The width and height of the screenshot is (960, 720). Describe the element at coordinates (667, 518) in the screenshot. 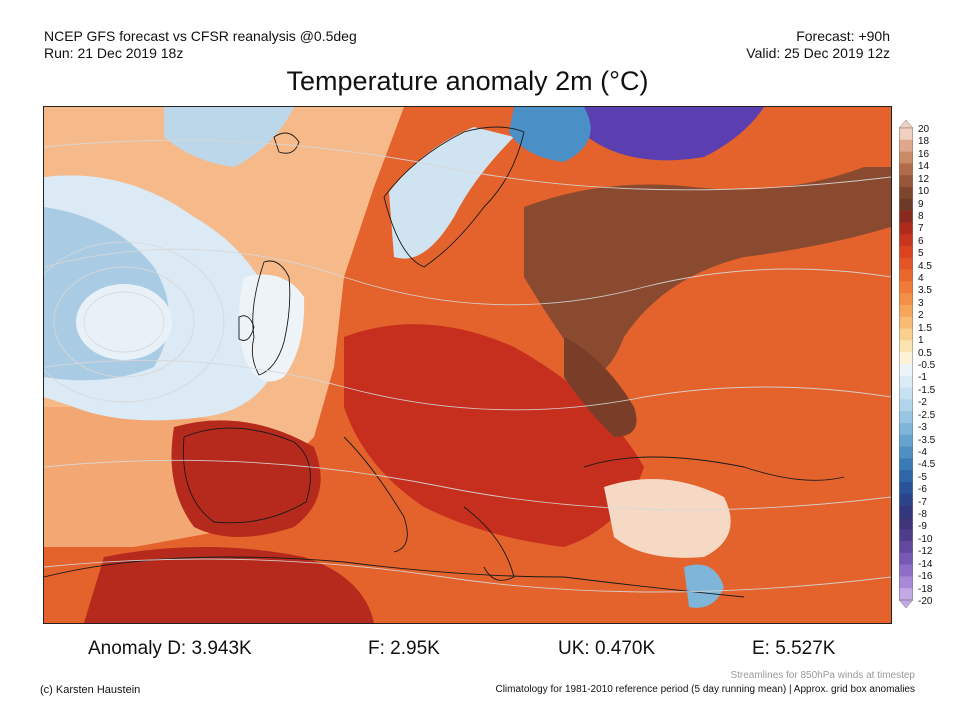

I see `turkey-pale-patch` at that location.